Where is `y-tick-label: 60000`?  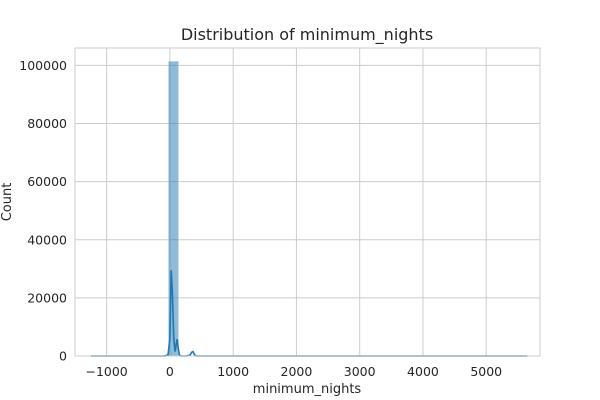 y-tick-label: 60000 is located at coordinates (47, 181).